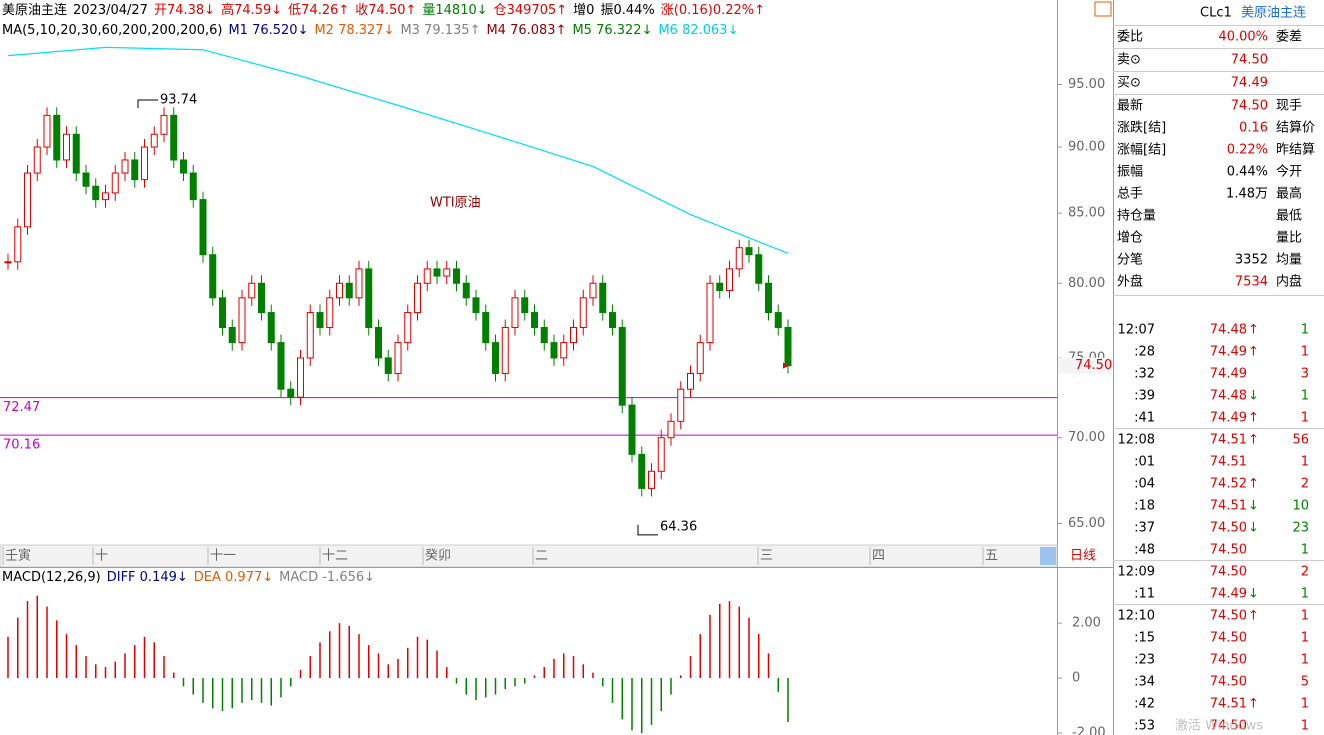  What do you see at coordinates (766, 556) in the screenshot?
I see `time-label: 三` at bounding box center [766, 556].